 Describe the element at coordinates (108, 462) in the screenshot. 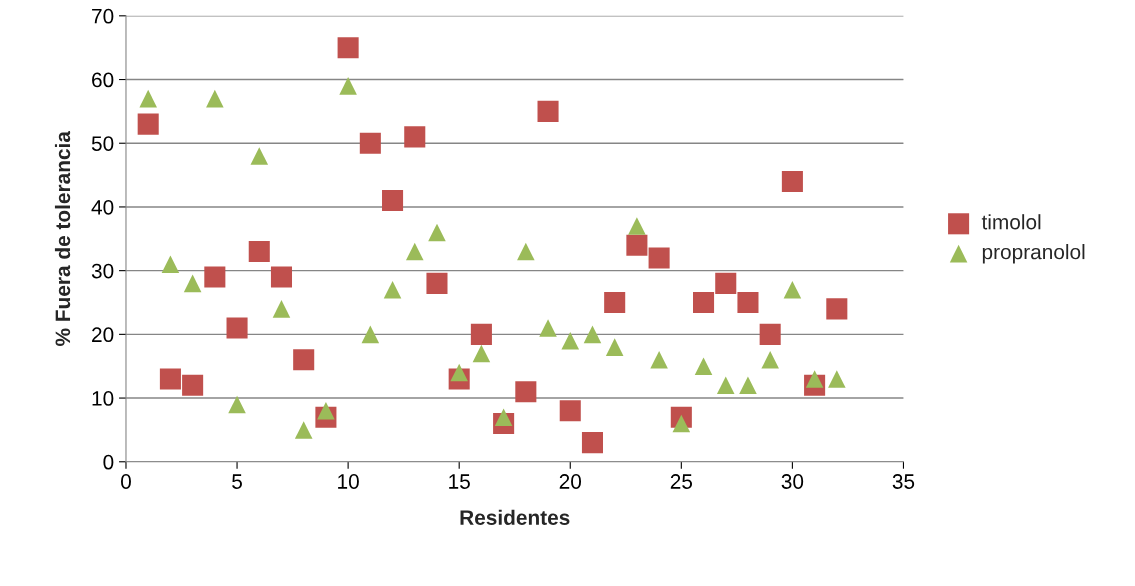

I see `y-tick-label: 0` at that location.